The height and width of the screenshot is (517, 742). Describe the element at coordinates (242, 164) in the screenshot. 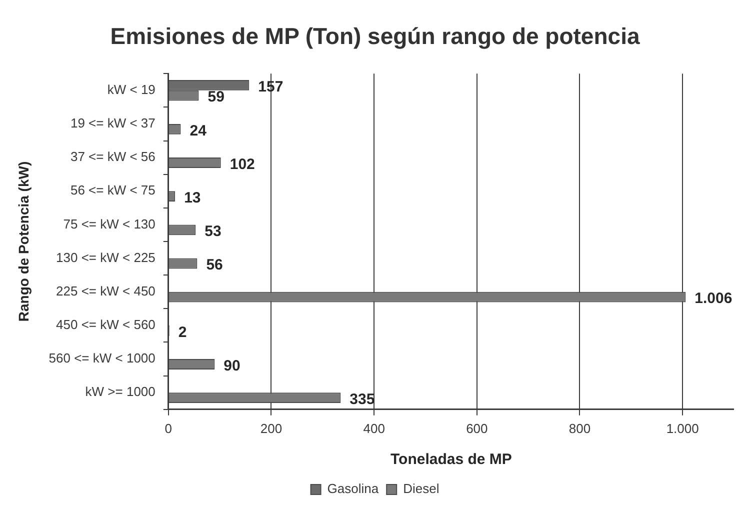

I see `data-label: 102` at that location.